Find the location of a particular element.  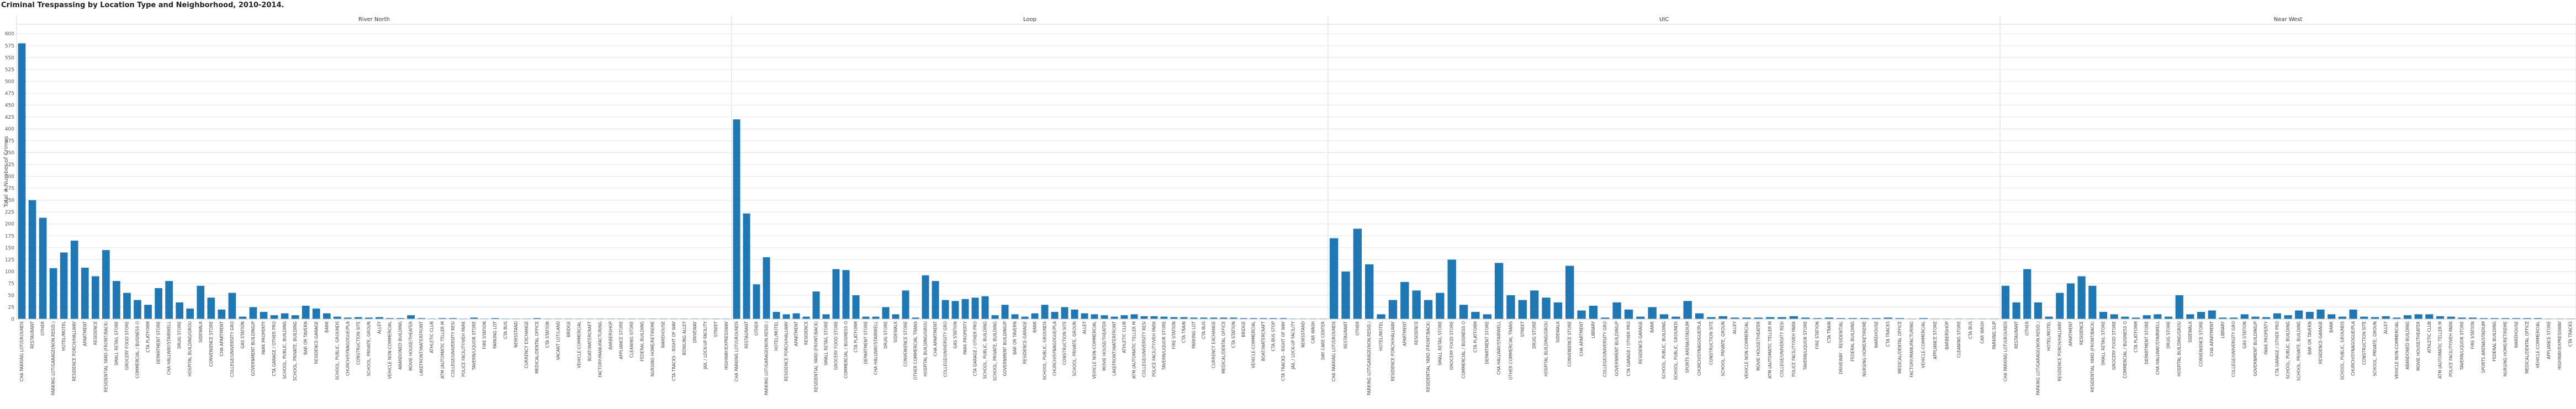

facet-label: River North is located at coordinates (374, 20).